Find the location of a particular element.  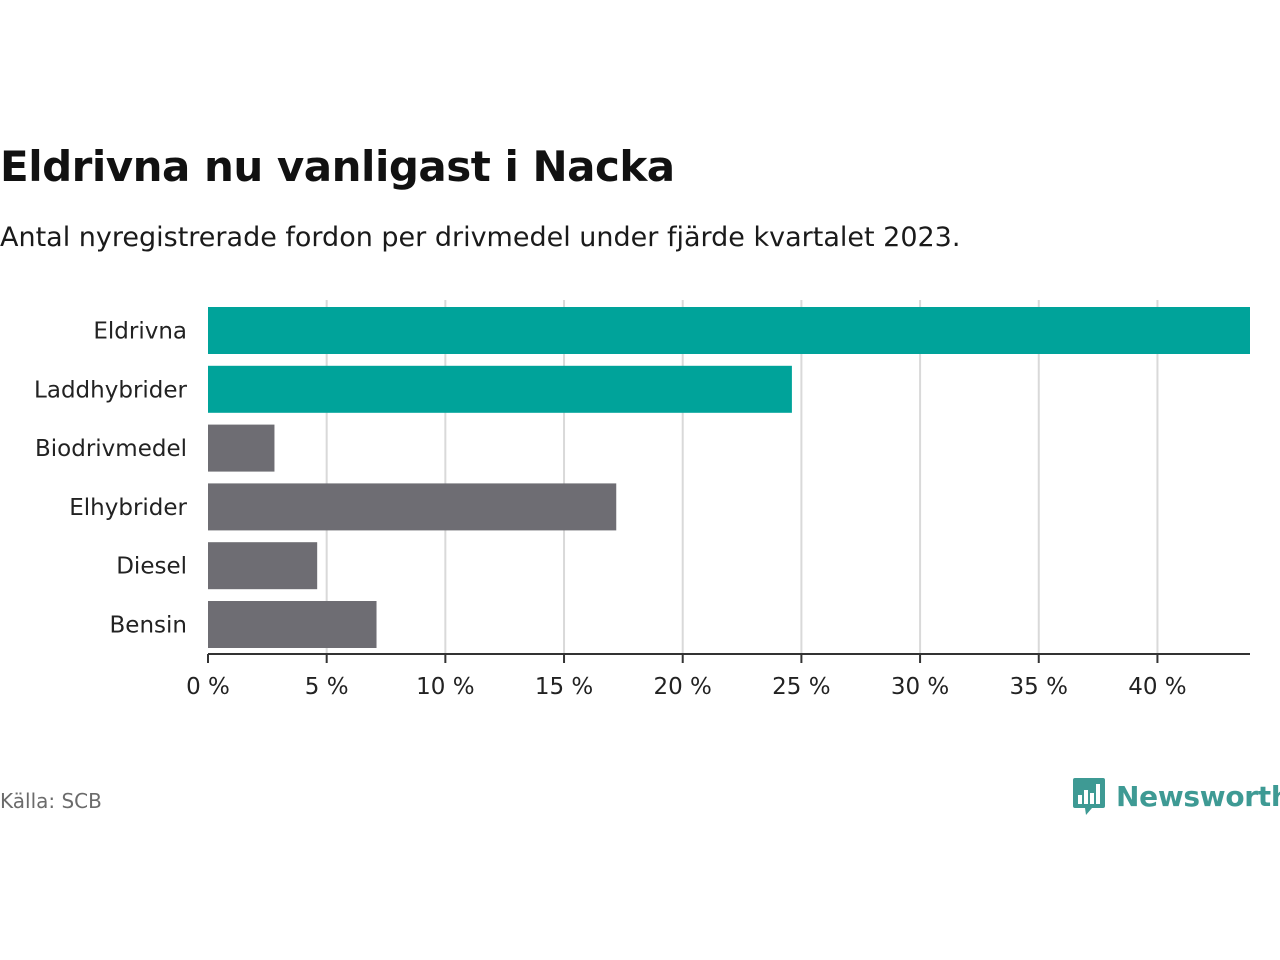

x-axis-ticks: 0 % 5 % 10 % 15 % 20 % 25 % 30 % 35 % 40 % is located at coordinates (686, 677).